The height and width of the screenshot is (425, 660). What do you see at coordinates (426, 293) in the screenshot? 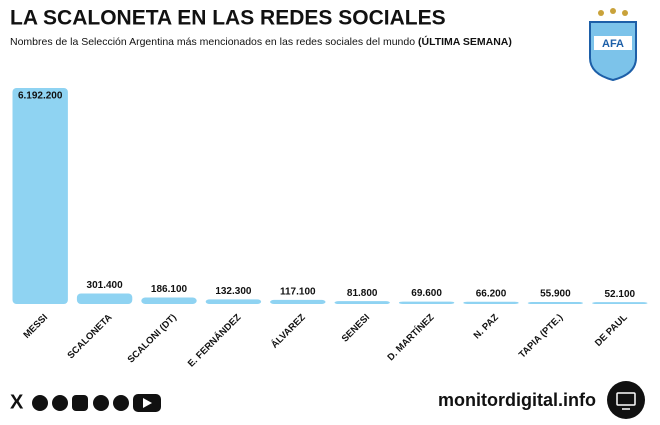
I see `value-label: 69.600` at bounding box center [426, 293].